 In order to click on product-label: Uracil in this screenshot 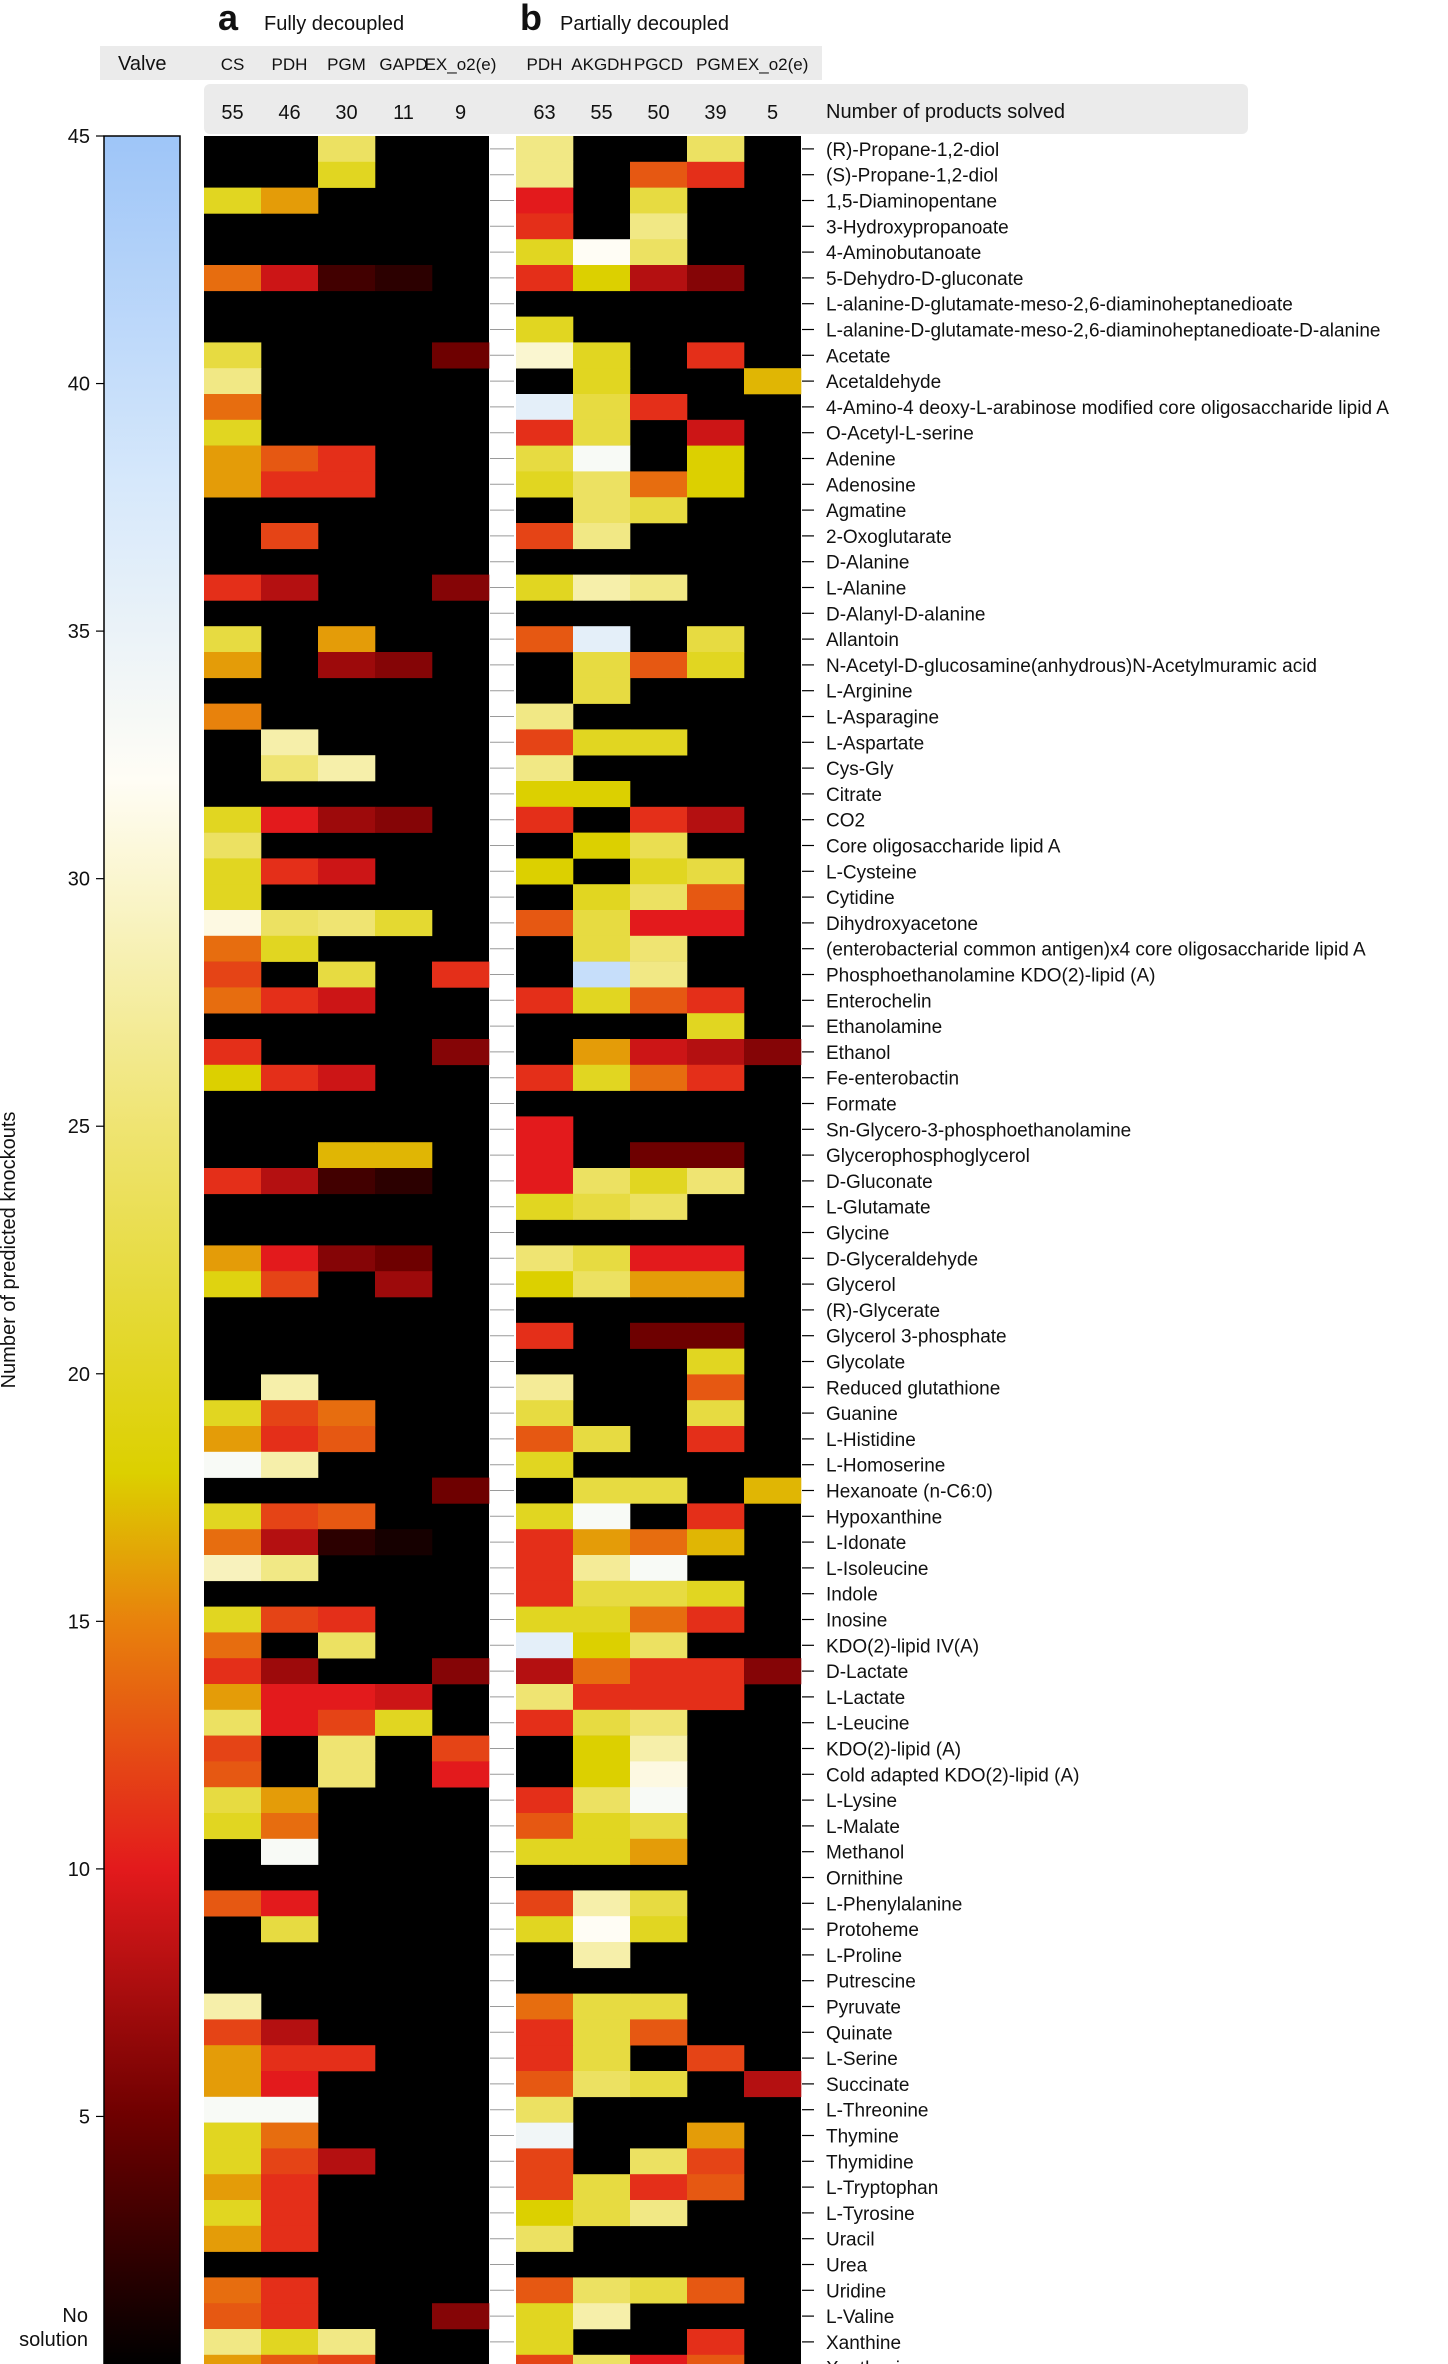, I will do `click(850, 2240)`.